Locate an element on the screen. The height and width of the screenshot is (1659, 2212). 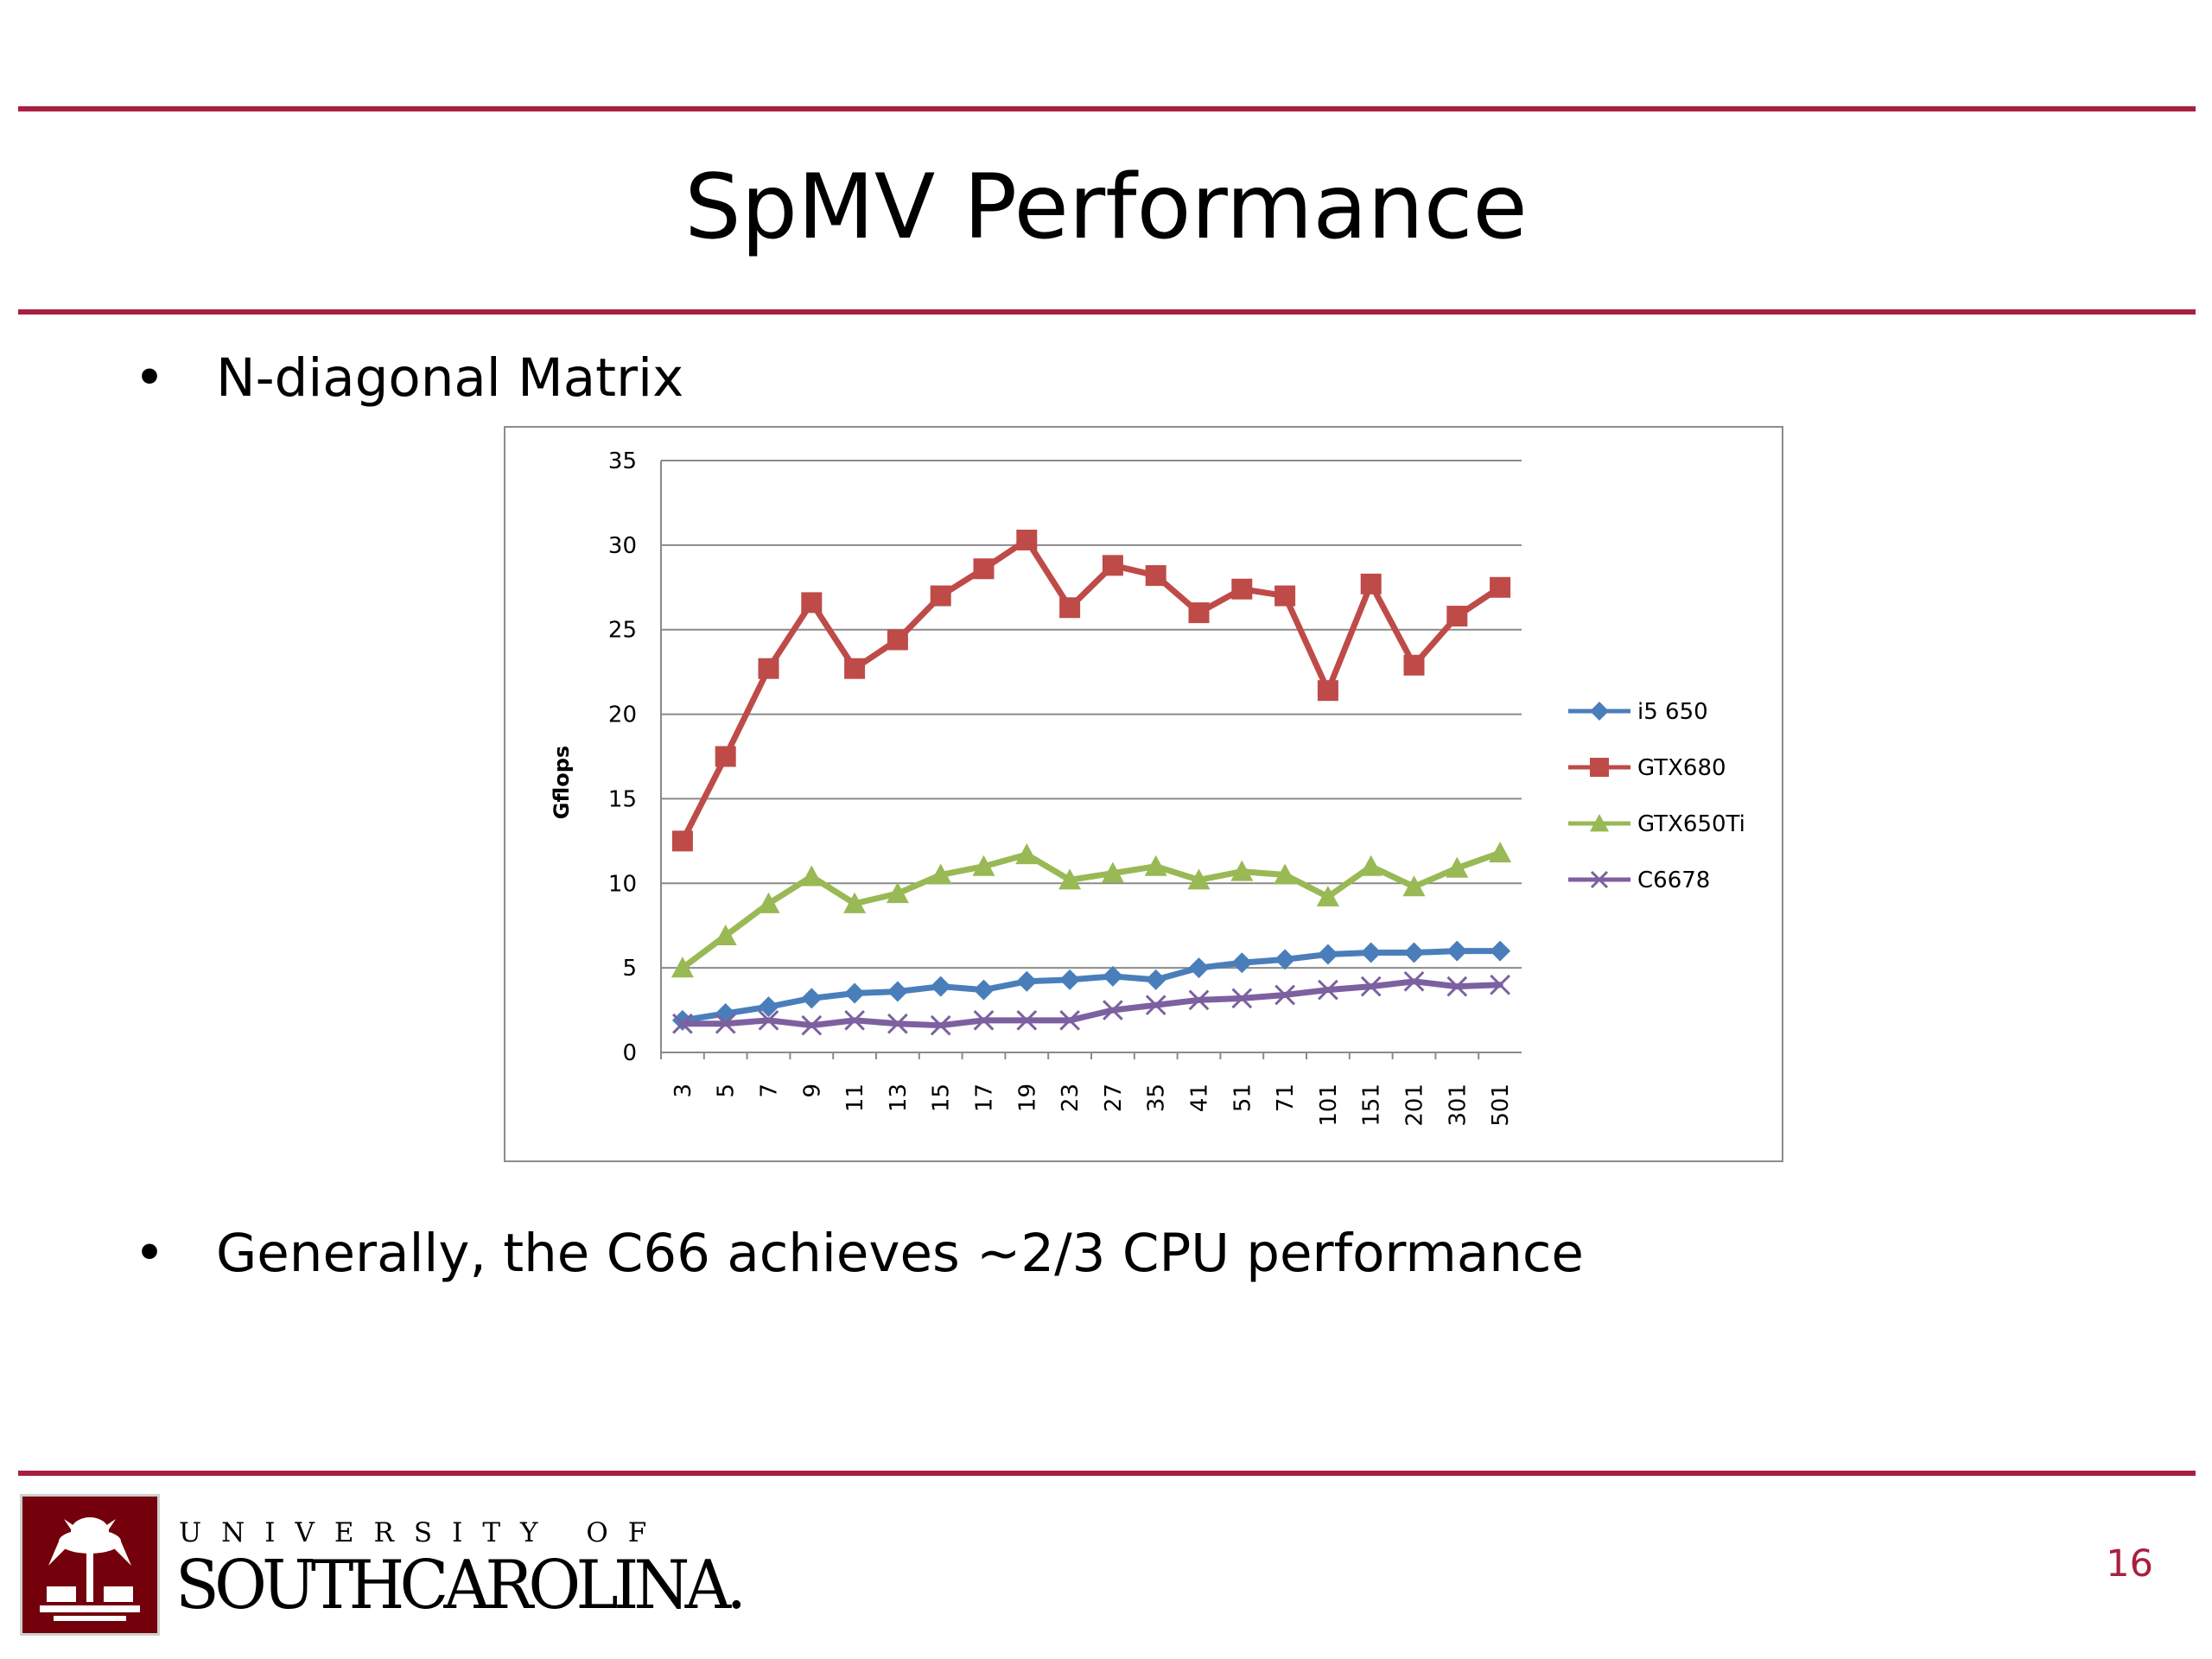
x-tick-label: 71 is located at coordinates (1286, 1098).